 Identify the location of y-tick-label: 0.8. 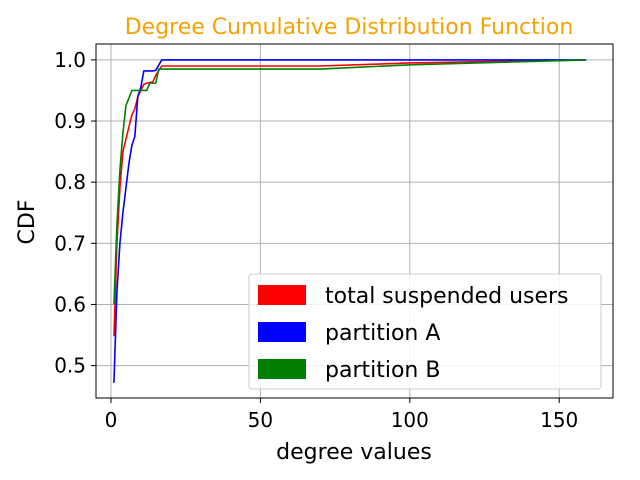
(70, 182).